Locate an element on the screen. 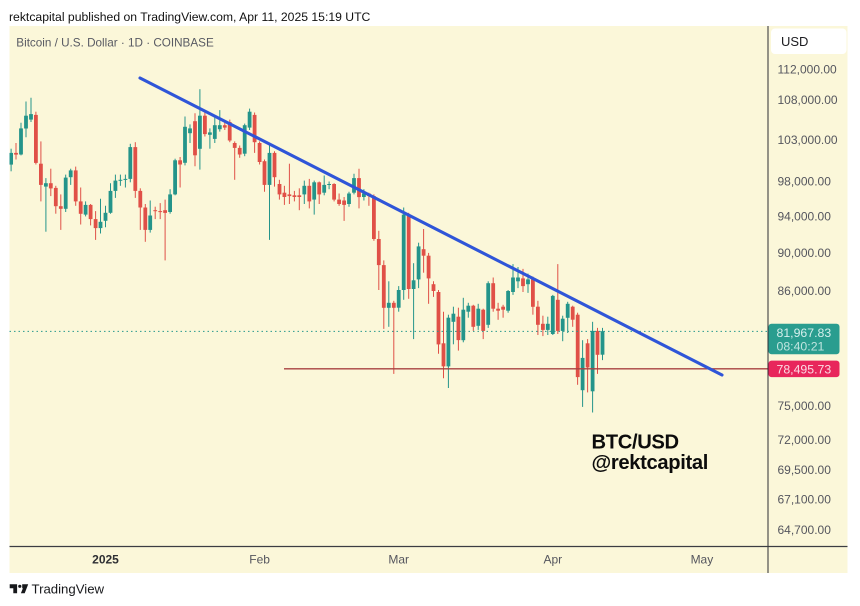 The width and height of the screenshot is (860, 606). svg-text: 2025 is located at coordinates (105, 560).